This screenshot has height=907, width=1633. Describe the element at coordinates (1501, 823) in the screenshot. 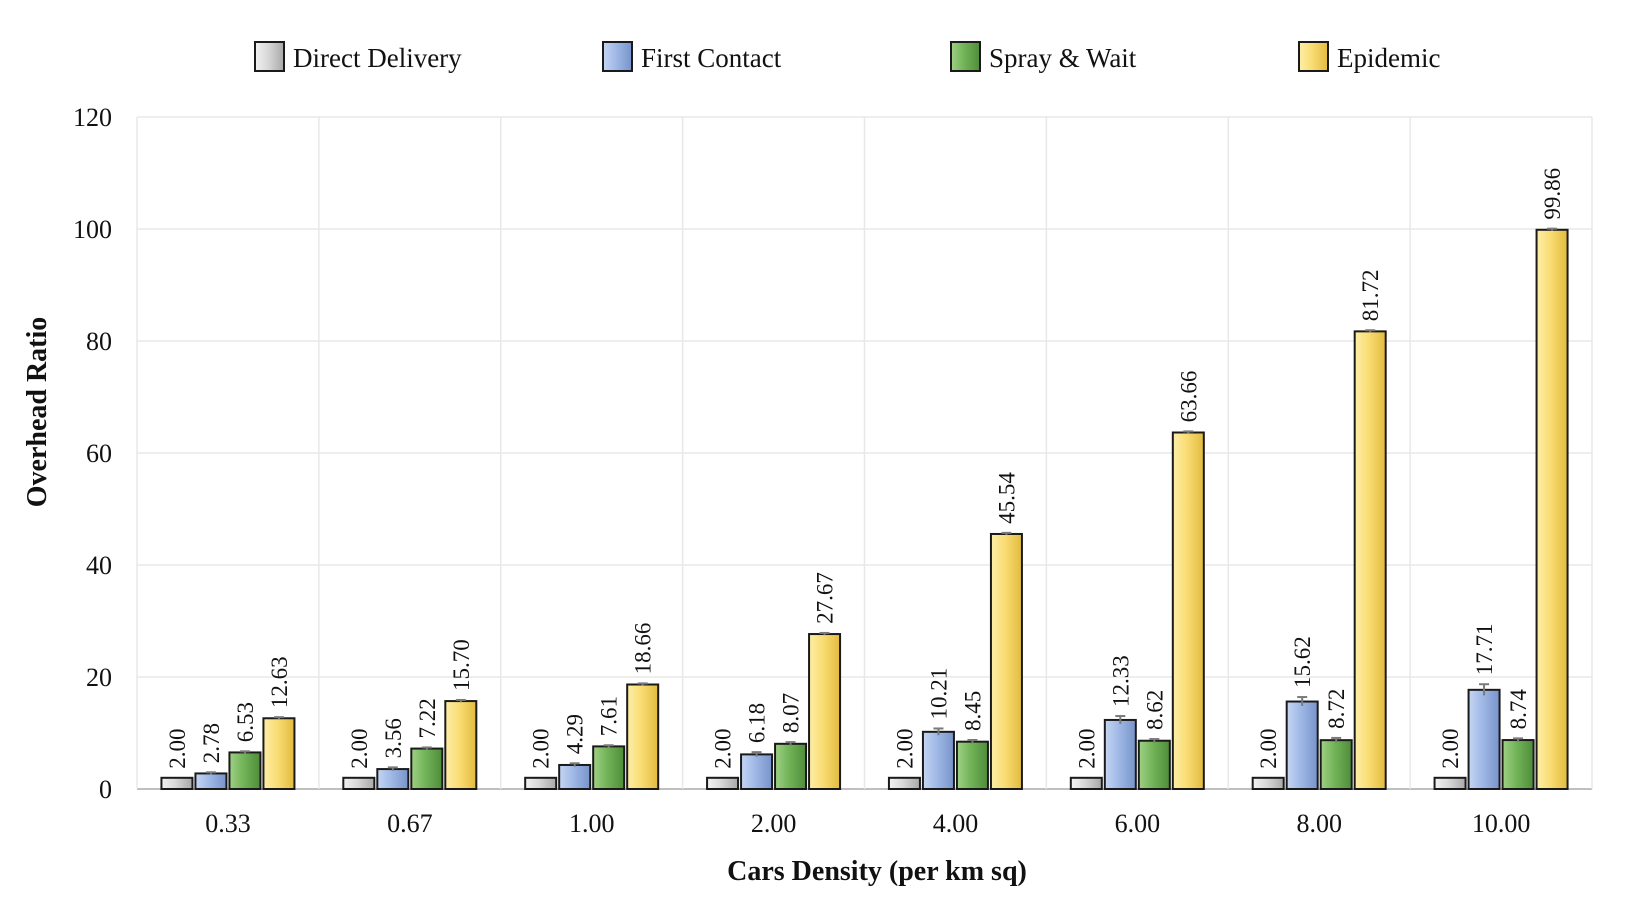

I see `x-tick-label: 10.00` at that location.